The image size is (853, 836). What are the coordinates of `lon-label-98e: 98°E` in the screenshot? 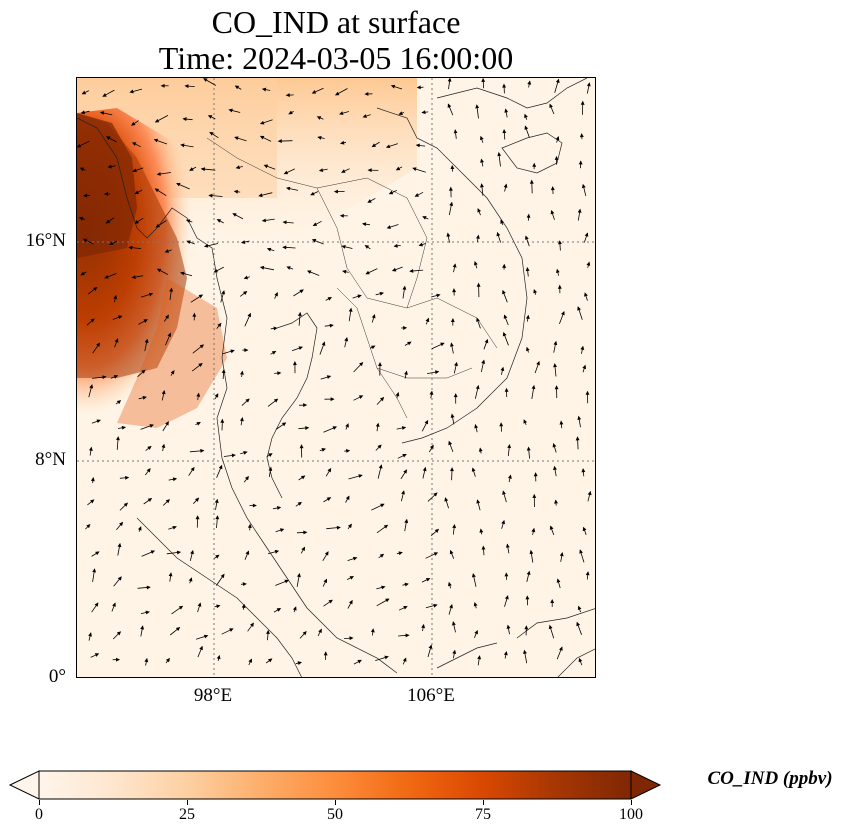 It's located at (213, 695).